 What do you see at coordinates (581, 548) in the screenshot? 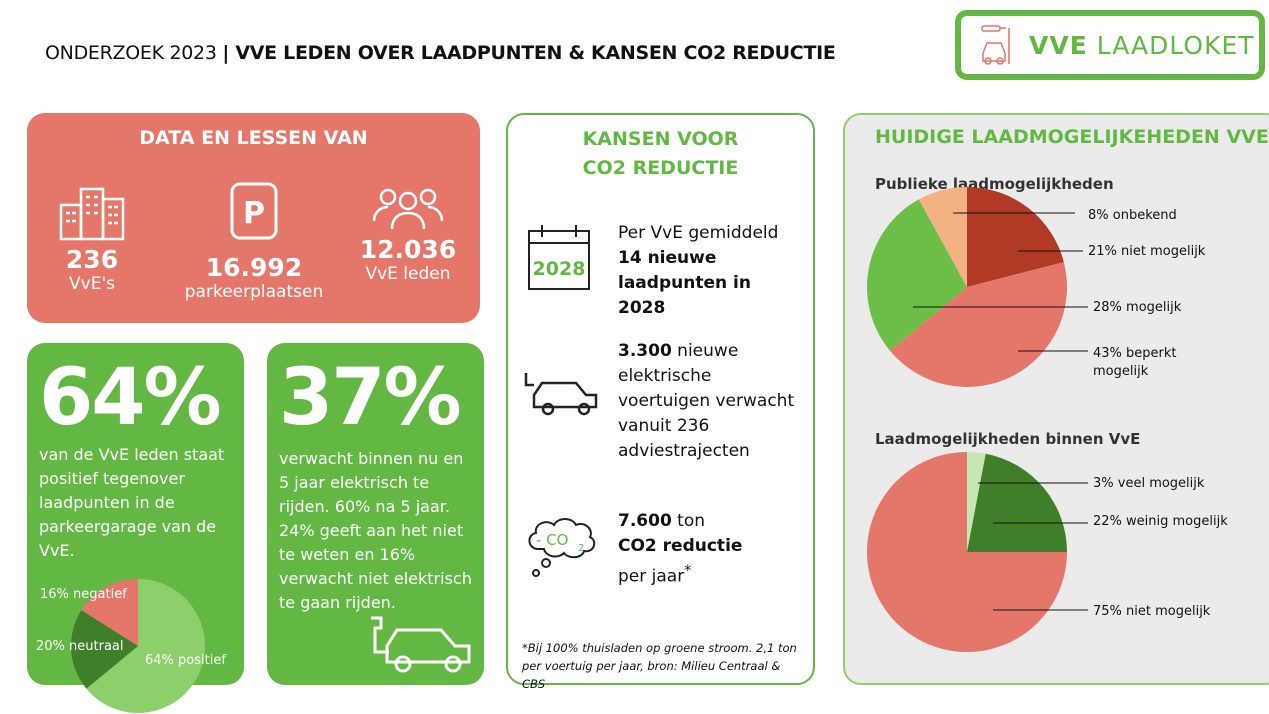
I see `svg-text: 2` at bounding box center [581, 548].